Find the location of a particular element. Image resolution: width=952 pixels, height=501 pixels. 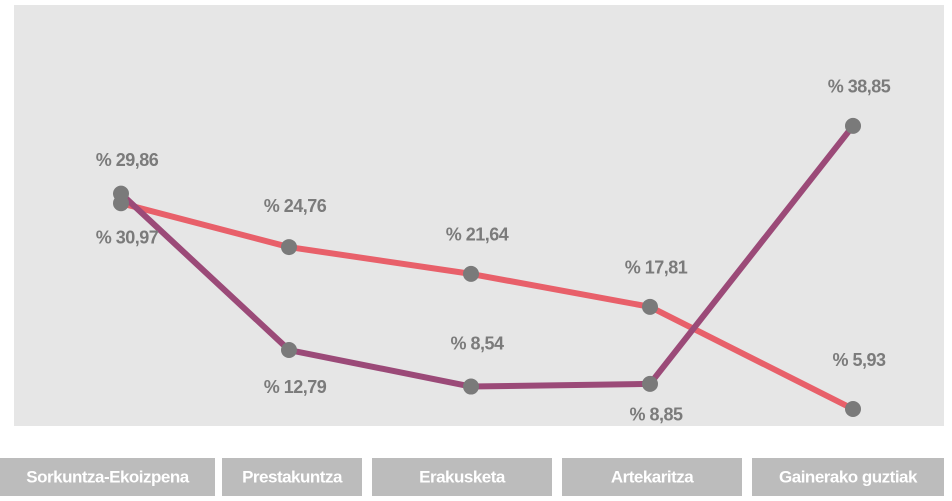

value-label: % 24,76 is located at coordinates (295, 206).